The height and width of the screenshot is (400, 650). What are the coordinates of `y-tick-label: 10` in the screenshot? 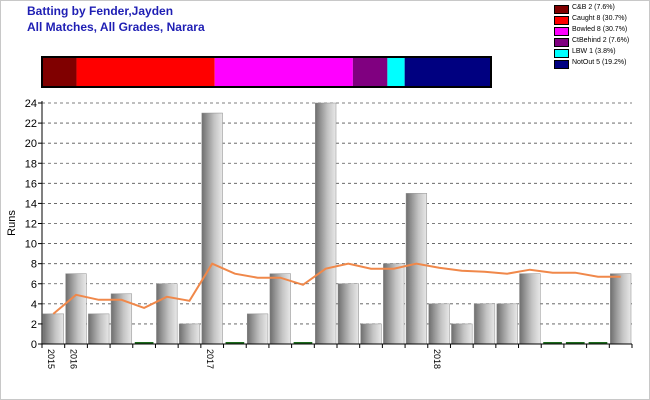 It's located at (31, 245).